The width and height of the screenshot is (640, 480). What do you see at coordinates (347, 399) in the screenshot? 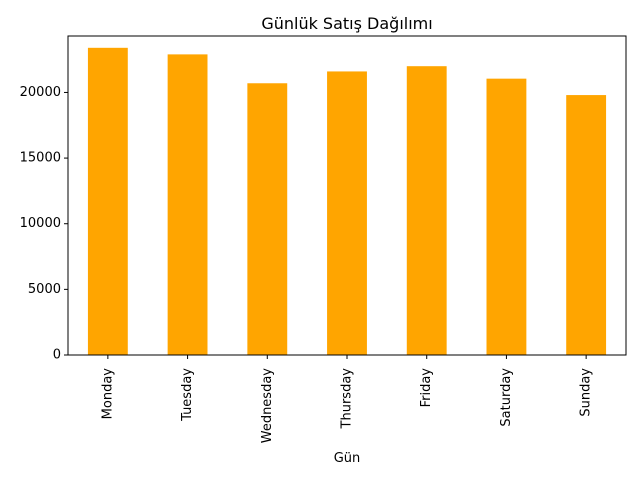
I see `x-tick-label: Thursday` at bounding box center [347, 399].